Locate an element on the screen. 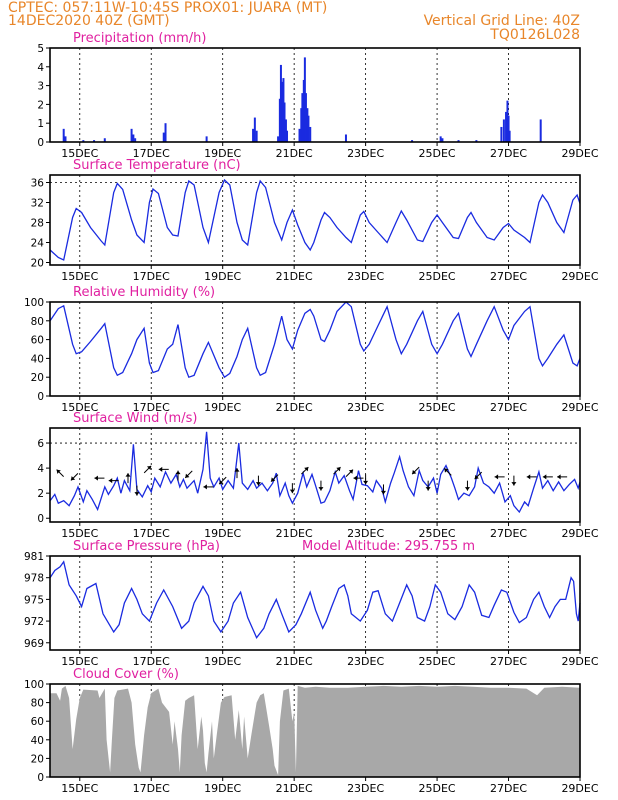 The height and width of the screenshot is (800, 618). surface-temperature-frame is located at coordinates (315, 220).